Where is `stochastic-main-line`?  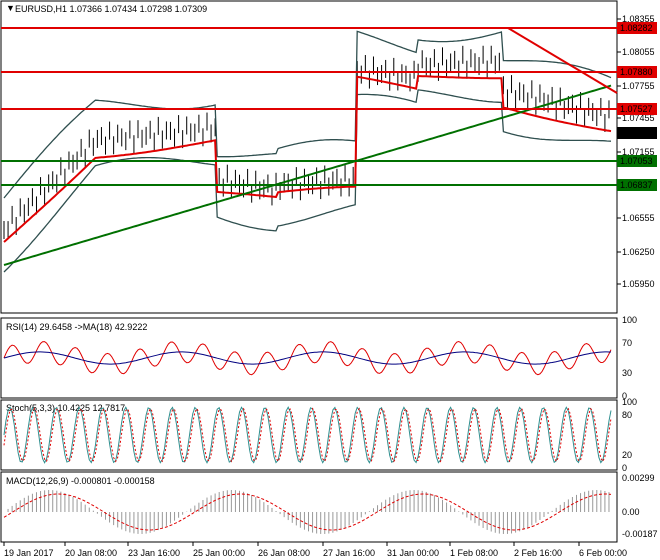 stochastic-main-line is located at coordinates (307, 435).